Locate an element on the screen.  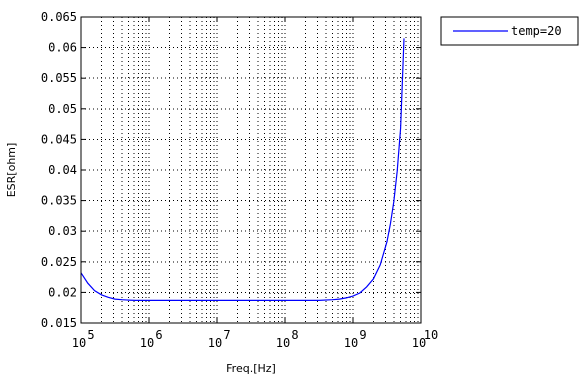
y-tick-label: 0.055 is located at coordinates (59, 78).